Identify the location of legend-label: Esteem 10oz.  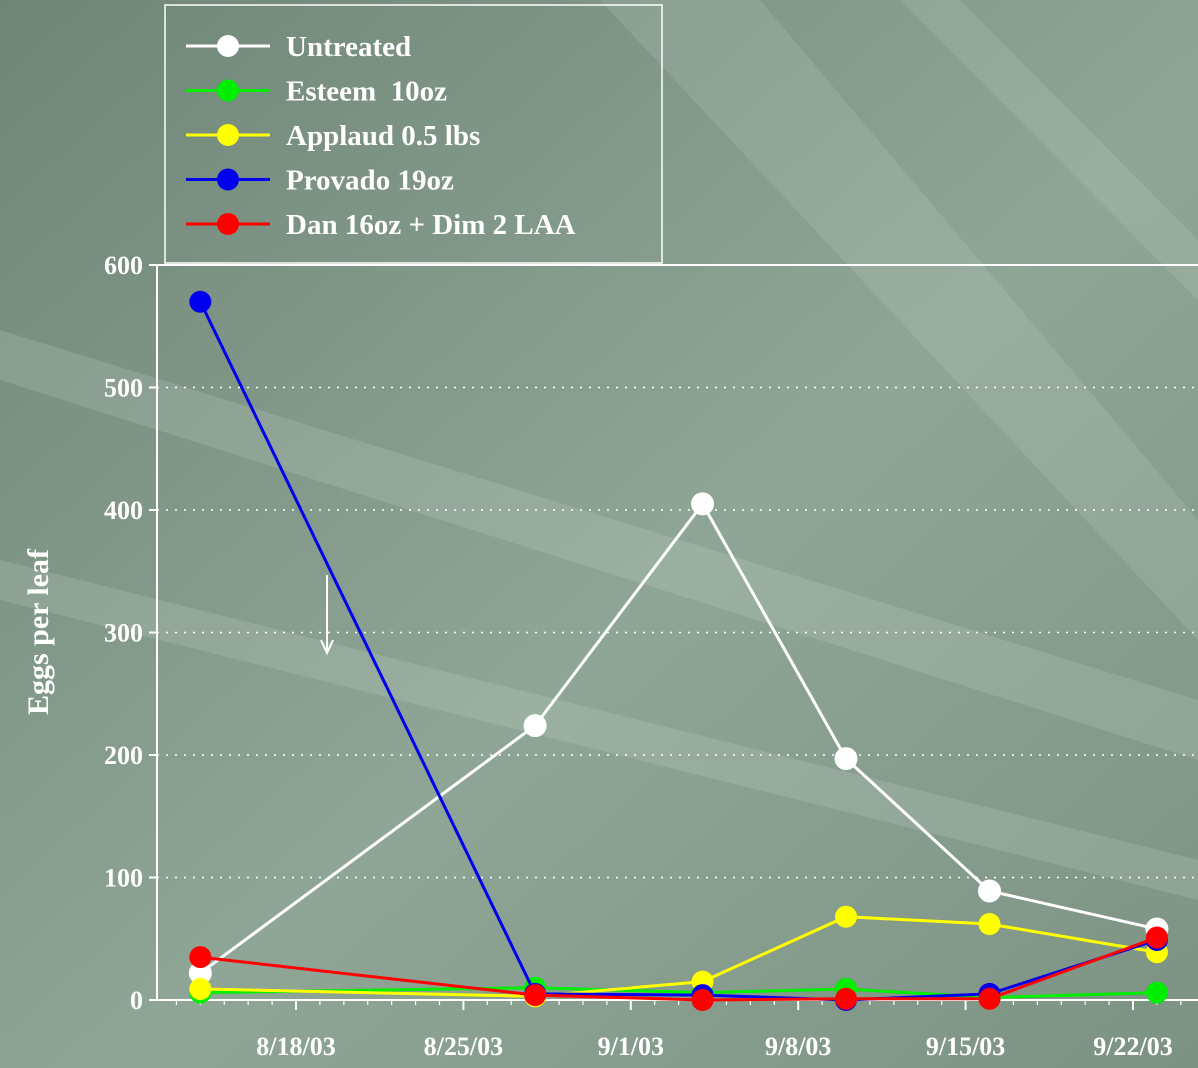
(366, 92).